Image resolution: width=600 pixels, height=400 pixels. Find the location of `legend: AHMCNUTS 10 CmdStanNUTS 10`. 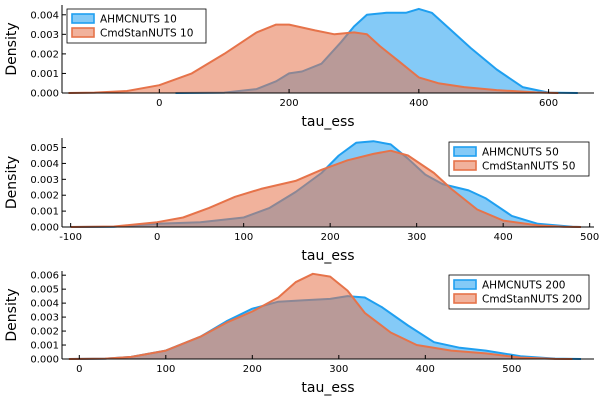

legend: AHMCNUTS 10 CmdStanNUTS 10 is located at coordinates (136, 26).